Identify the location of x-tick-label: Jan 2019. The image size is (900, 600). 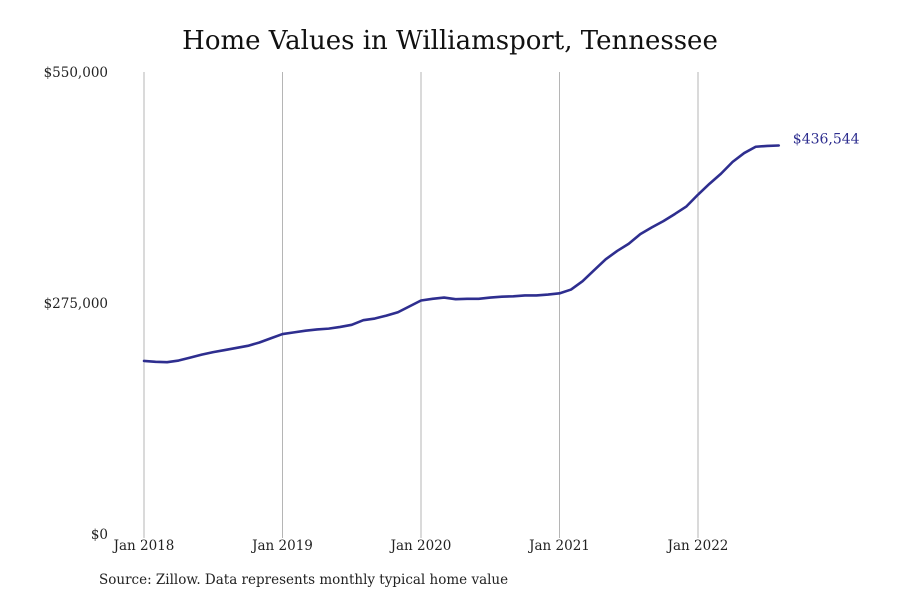
(281, 546).